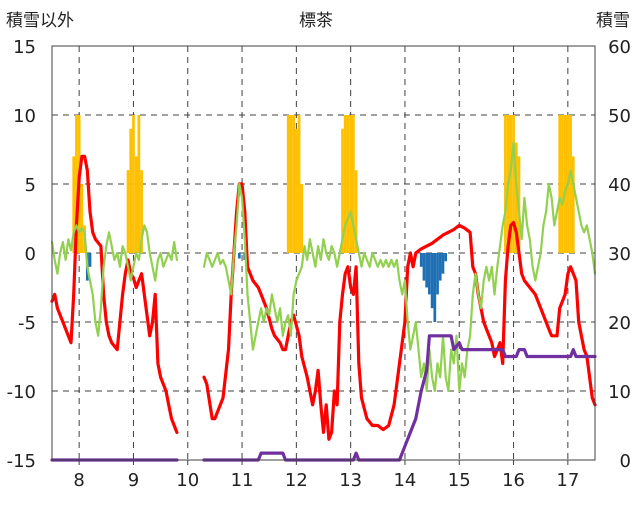 The height and width of the screenshot is (505, 636). I want to click on y-right-tick-label: 60, so click(619, 47).